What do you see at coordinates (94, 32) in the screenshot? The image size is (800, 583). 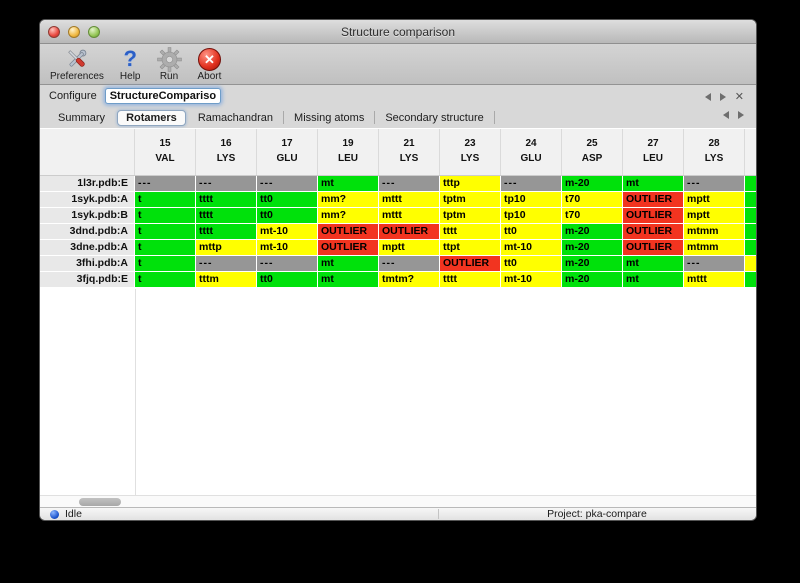 I see `zoom-window-button` at bounding box center [94, 32].